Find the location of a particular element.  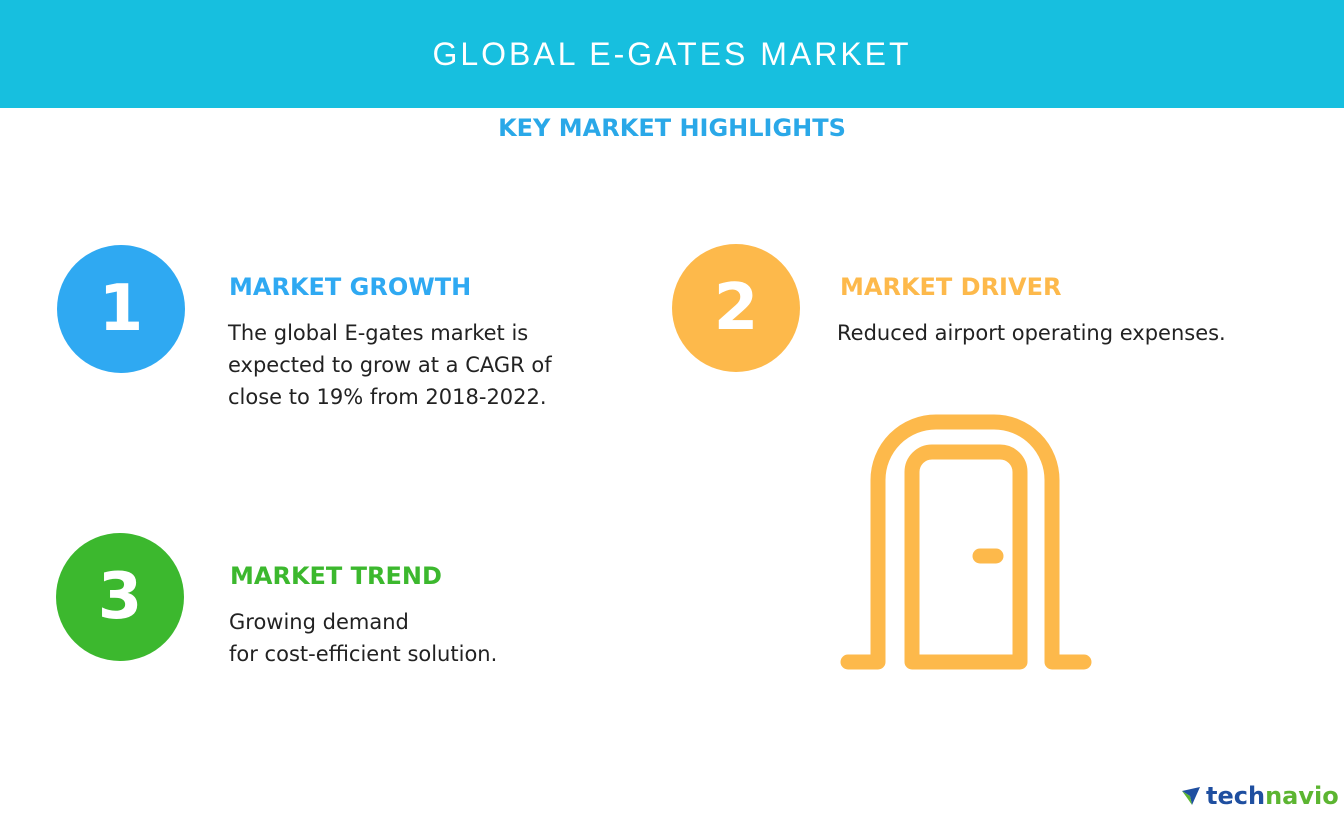

technavio-logo: tech navio is located at coordinates (1259, 796).